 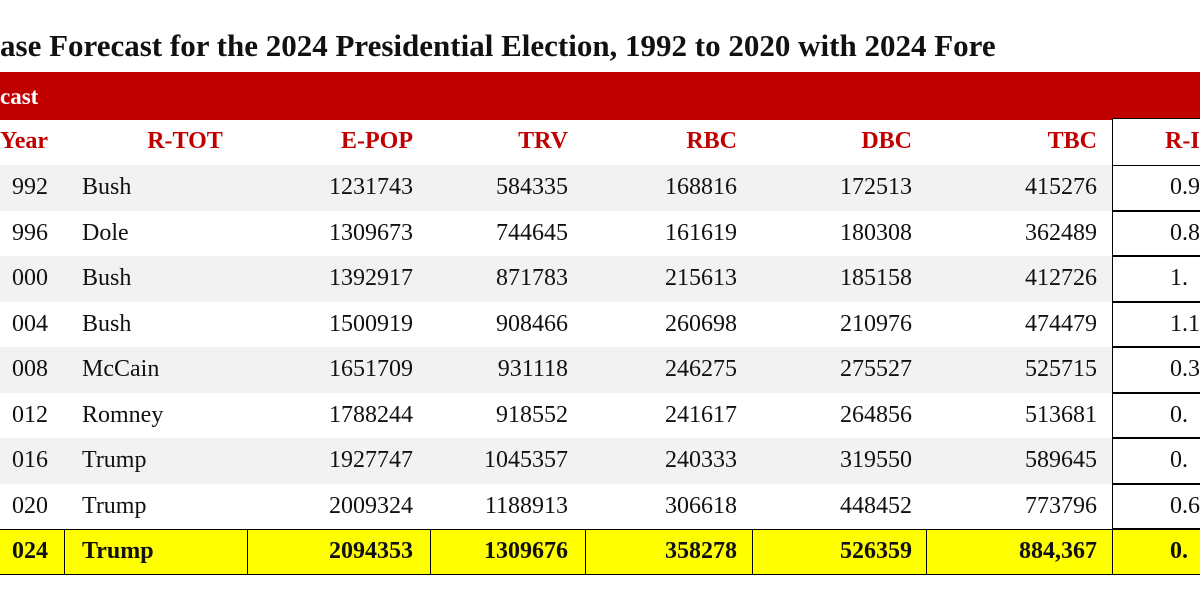 What do you see at coordinates (876, 232) in the screenshot?
I see `table-cell: 180308` at bounding box center [876, 232].